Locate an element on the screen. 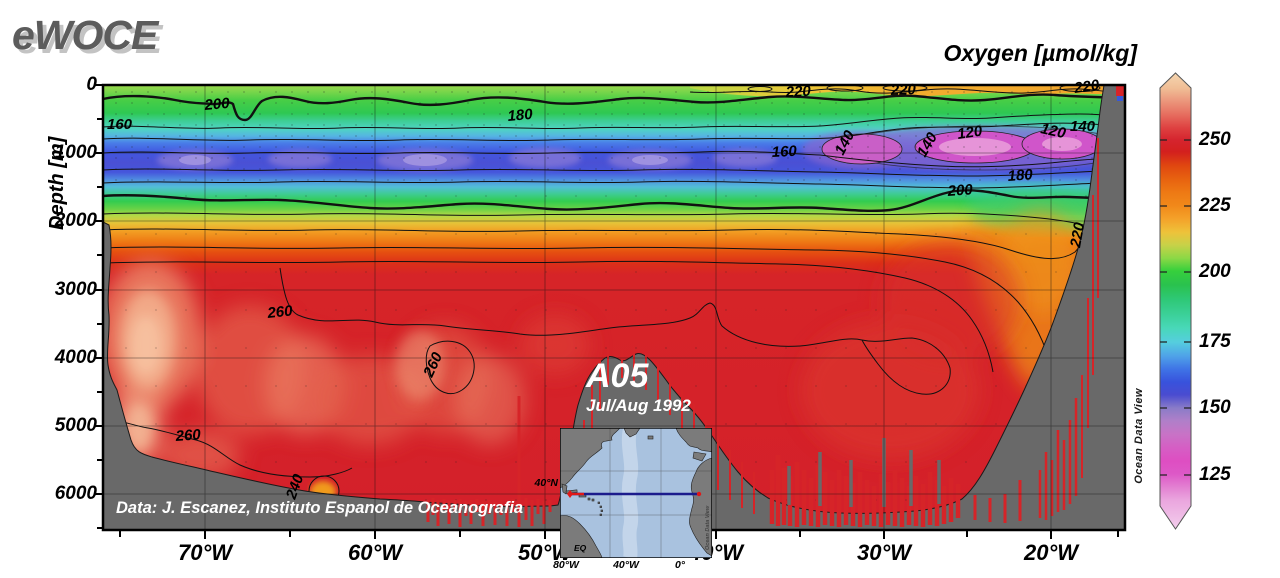 Image resolution: width=1280 pixels, height=578 pixels. inset-lat-label: 40°N is located at coordinates (546, 483).